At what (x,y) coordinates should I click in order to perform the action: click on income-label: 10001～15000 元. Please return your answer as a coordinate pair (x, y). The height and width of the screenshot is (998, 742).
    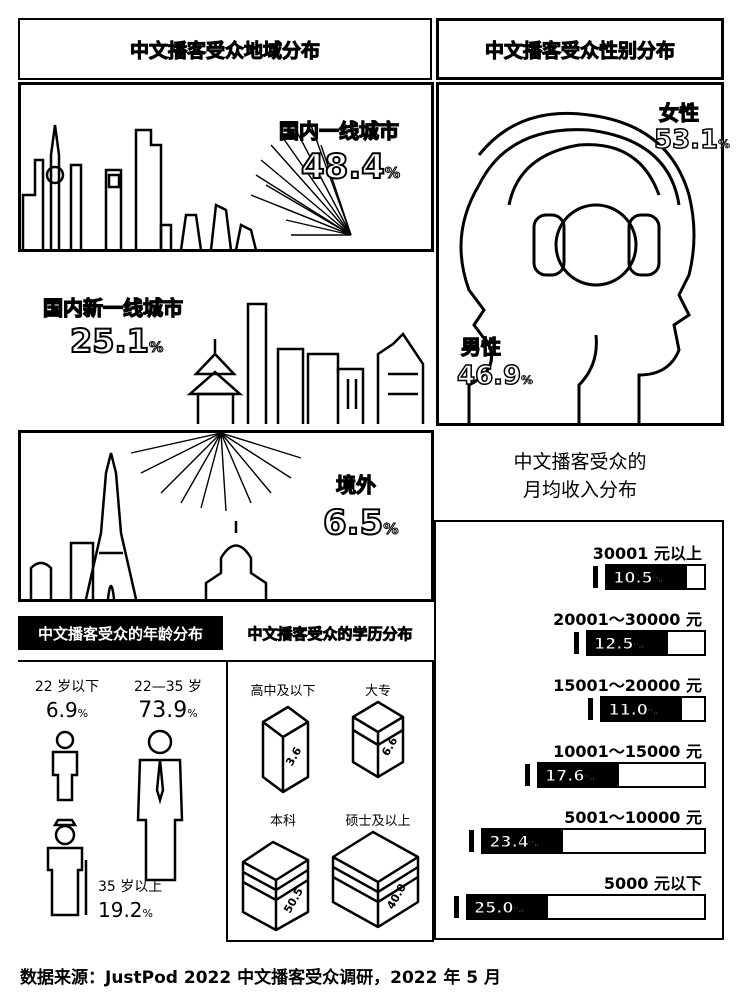
    Looking at the image, I should click on (627, 751).